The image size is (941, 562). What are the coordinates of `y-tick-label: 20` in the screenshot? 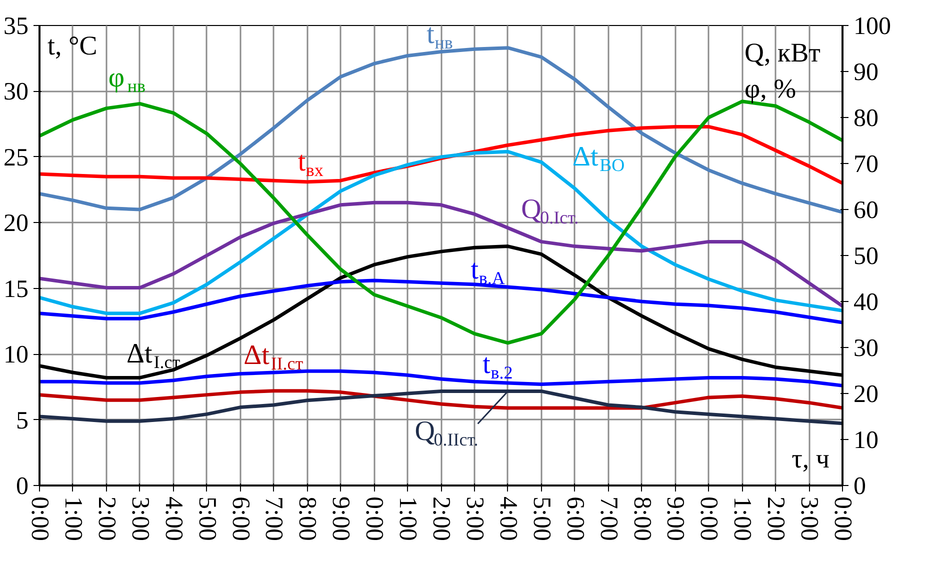 It's located at (16, 224).